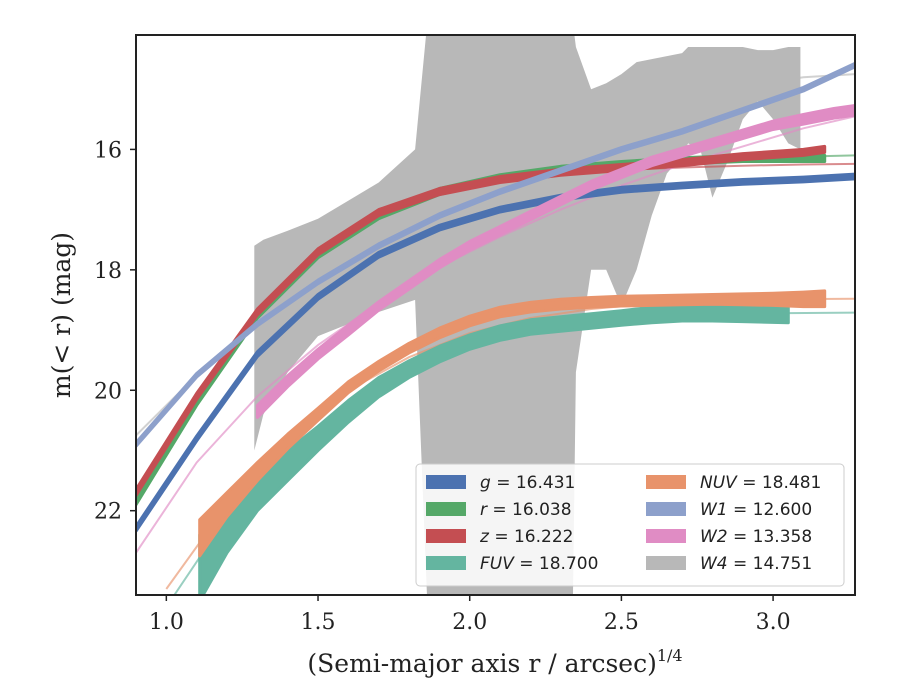 The height and width of the screenshot is (700, 900). What do you see at coordinates (666, 509) in the screenshot?
I see `legend-swatch-w1` at bounding box center [666, 509].